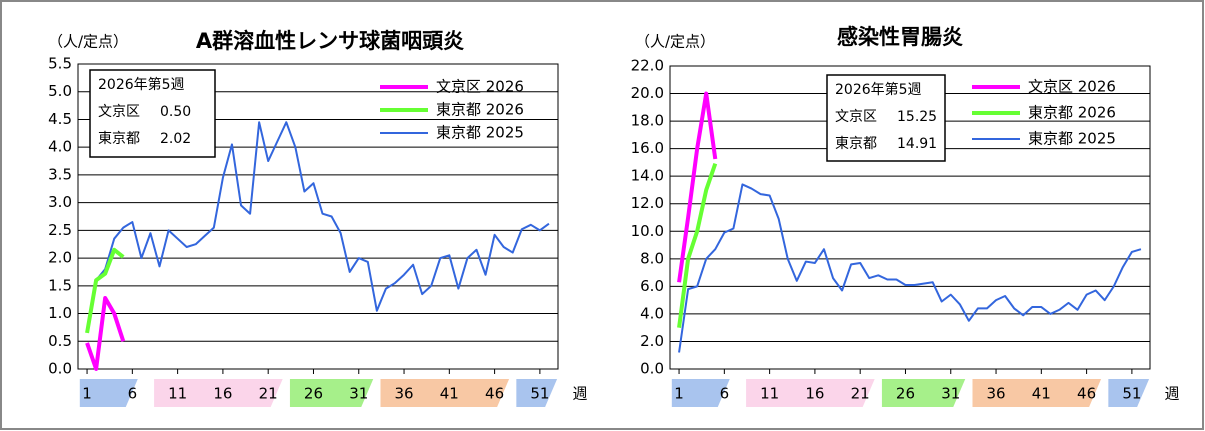  What do you see at coordinates (175, 139) in the screenshot?
I see `info-value: 2.02` at bounding box center [175, 139].